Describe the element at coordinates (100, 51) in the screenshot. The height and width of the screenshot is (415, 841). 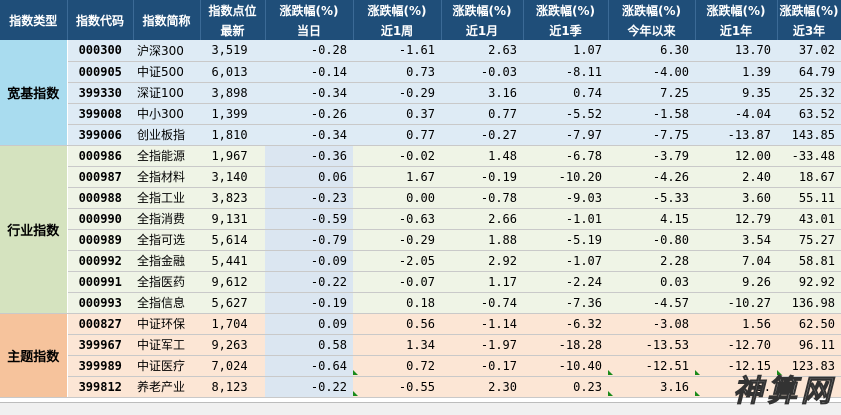
I see `index-code-cell: 000300` at that location.